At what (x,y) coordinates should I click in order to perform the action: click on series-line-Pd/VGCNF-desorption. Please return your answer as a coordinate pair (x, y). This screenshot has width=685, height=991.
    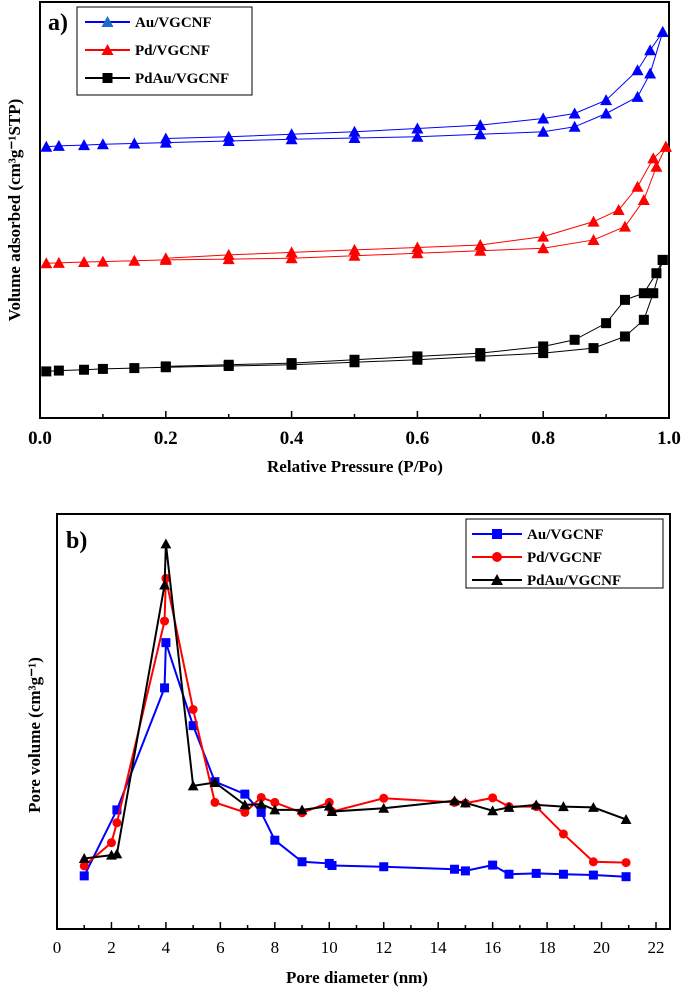
    Looking at the image, I should click on (416, 202).